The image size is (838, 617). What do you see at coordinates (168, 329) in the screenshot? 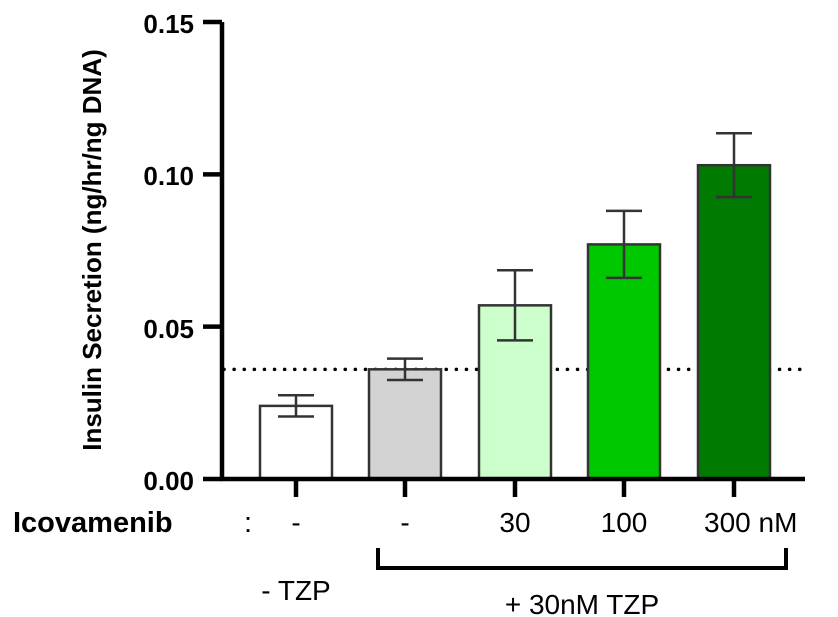
I see `y-tick-label: 0.05` at bounding box center [168, 329].